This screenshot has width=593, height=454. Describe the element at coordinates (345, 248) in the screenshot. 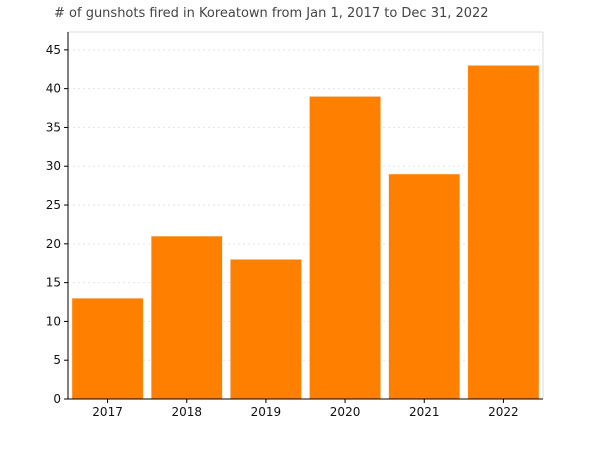

I see `bar-2020` at that location.